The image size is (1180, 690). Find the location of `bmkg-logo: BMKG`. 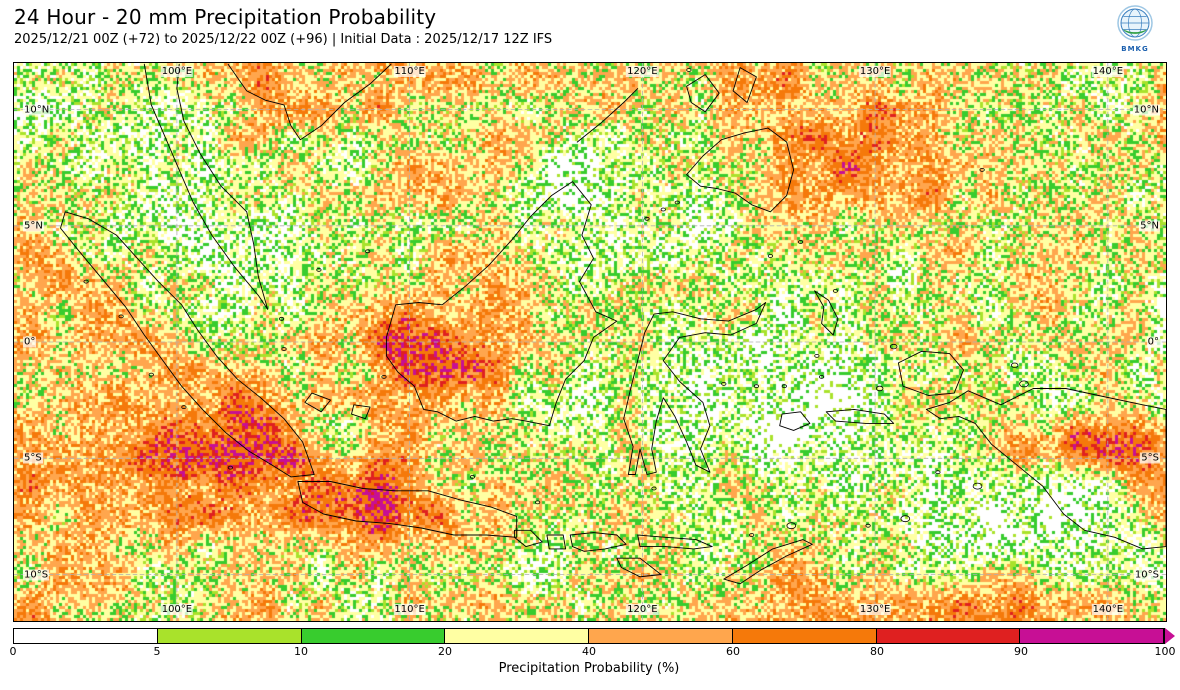

bmkg-logo: BMKG is located at coordinates (1135, 28).